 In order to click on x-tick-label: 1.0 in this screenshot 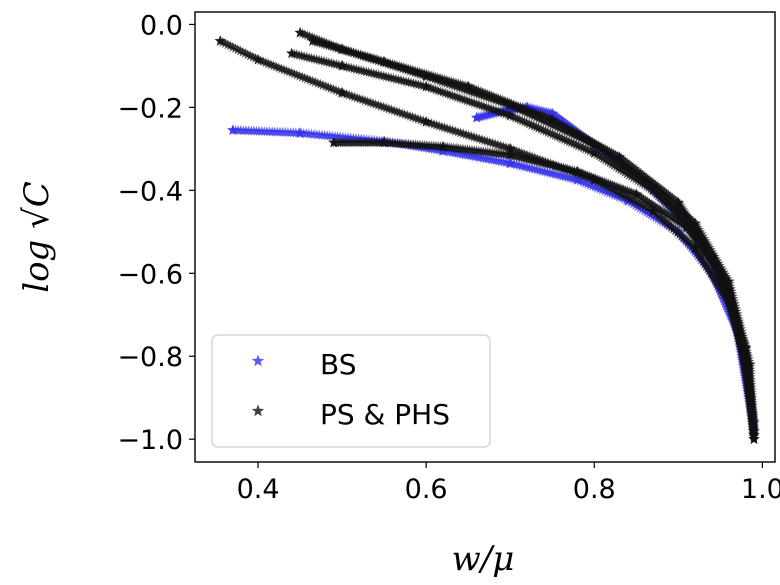, I will do `click(760, 489)`.